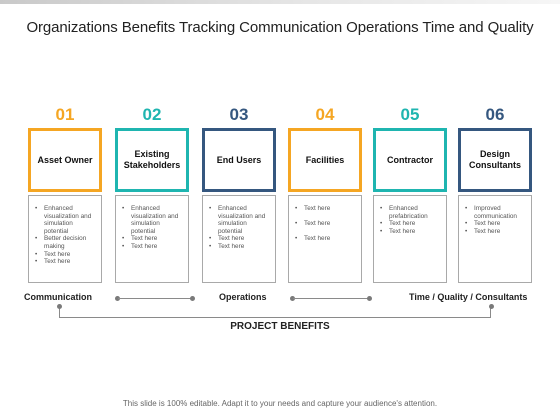 The height and width of the screenshot is (420, 560). I want to click on step-number-4: 04, so click(325, 114).